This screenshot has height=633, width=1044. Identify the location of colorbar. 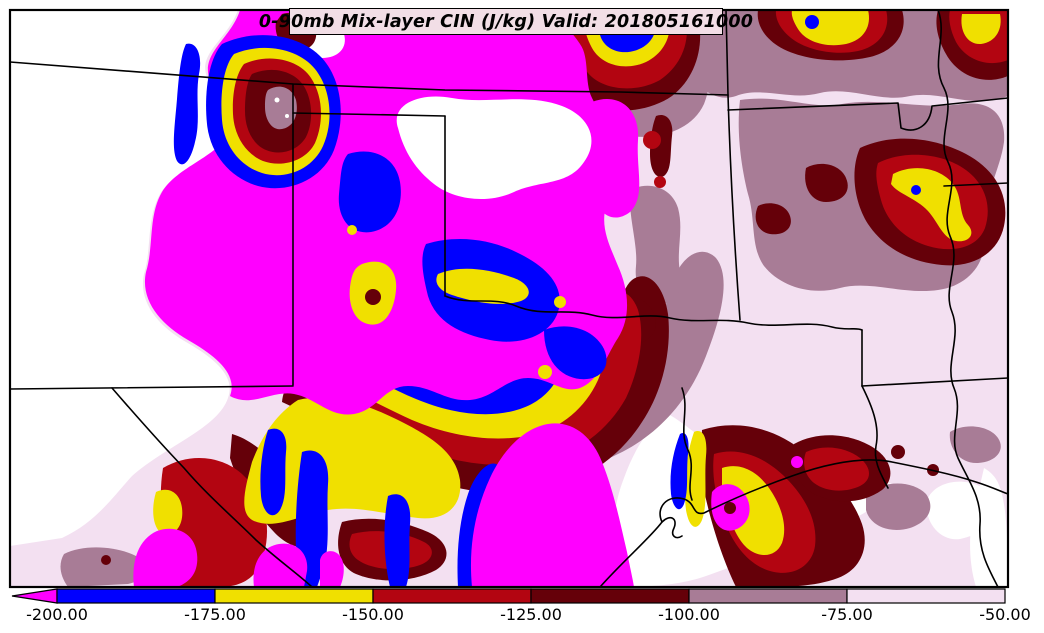
(508, 596).